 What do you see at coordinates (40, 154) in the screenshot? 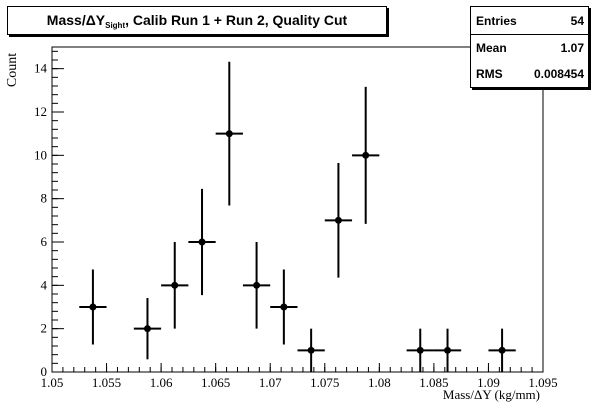
I see `y-tick-label: 10` at bounding box center [40, 154].